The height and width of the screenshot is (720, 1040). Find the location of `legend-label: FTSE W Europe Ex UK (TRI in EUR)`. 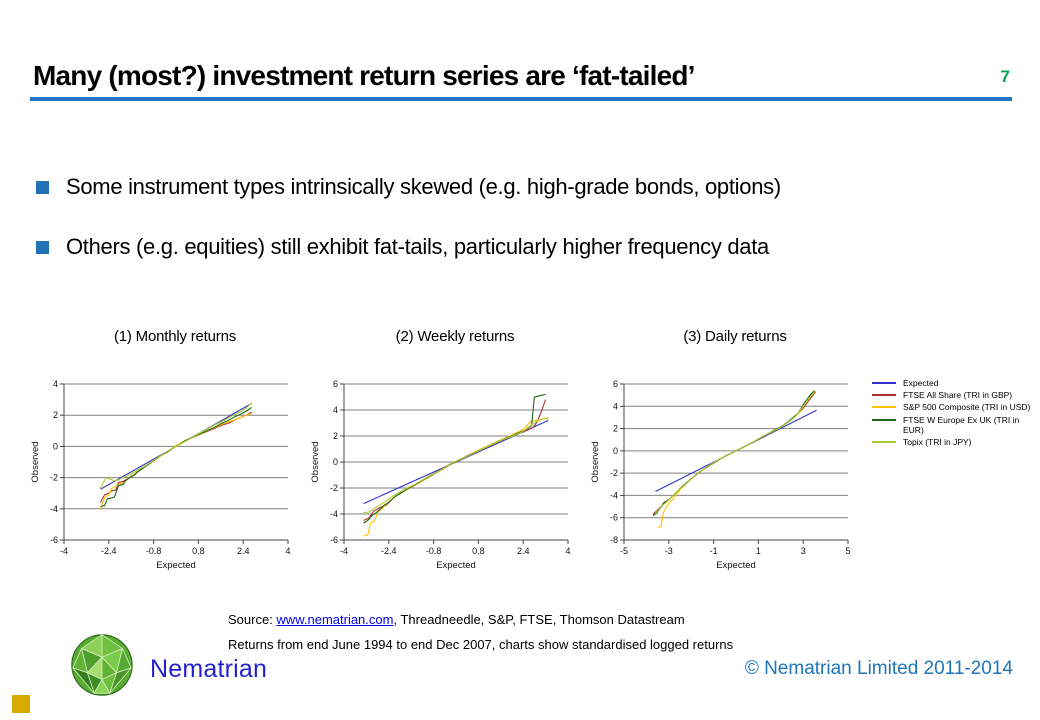

legend-label: FTSE W Europe Ex UK (TRI in EUR) is located at coordinates (961, 424).